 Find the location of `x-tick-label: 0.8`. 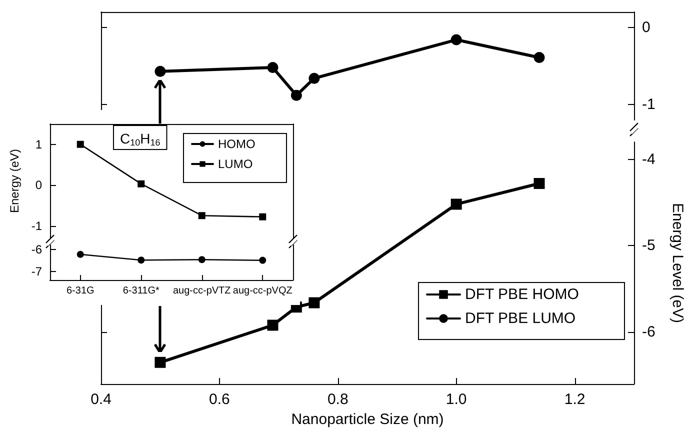

x-tick-label: 0.8 is located at coordinates (337, 399).